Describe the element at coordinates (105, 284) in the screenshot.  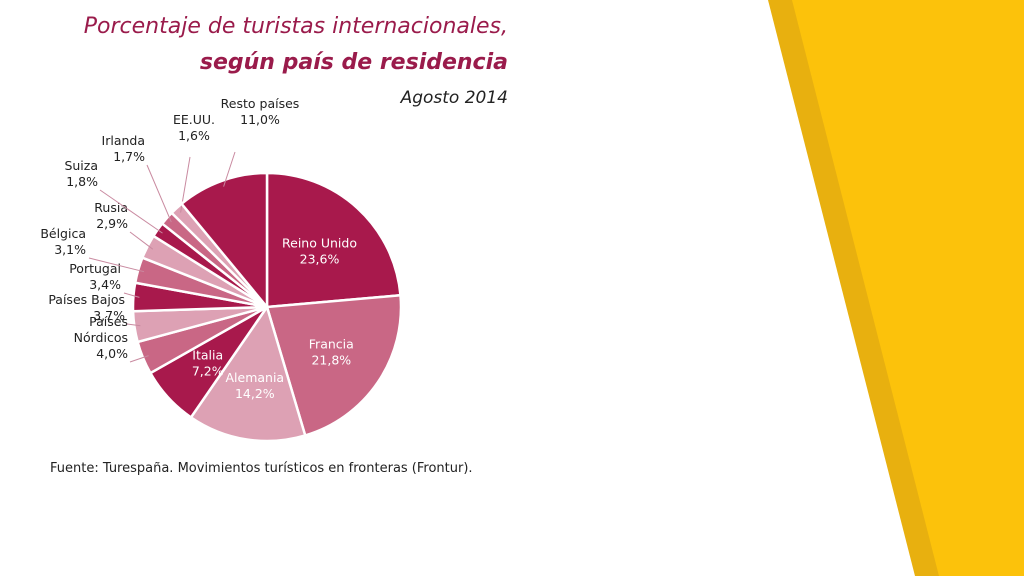
I see `slice-value-portugal: 3,4%` at that location.